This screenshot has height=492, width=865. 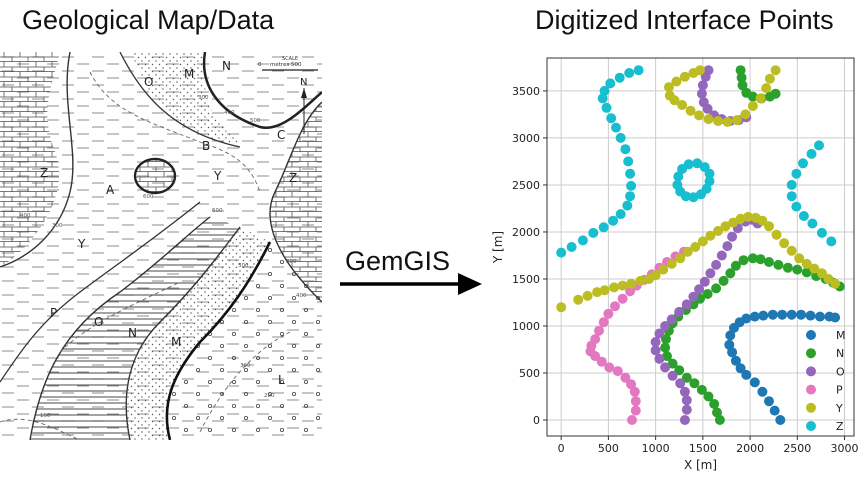 I want to click on map-contour-label: 500, so click(x=255, y=121).